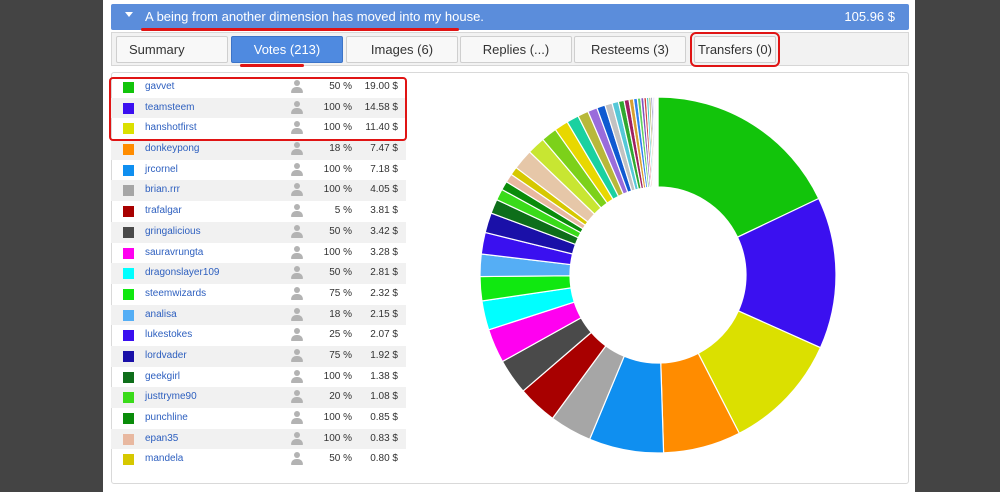  What do you see at coordinates (163, 190) in the screenshot?
I see `voter-name-link: brian.rrr` at bounding box center [163, 190].